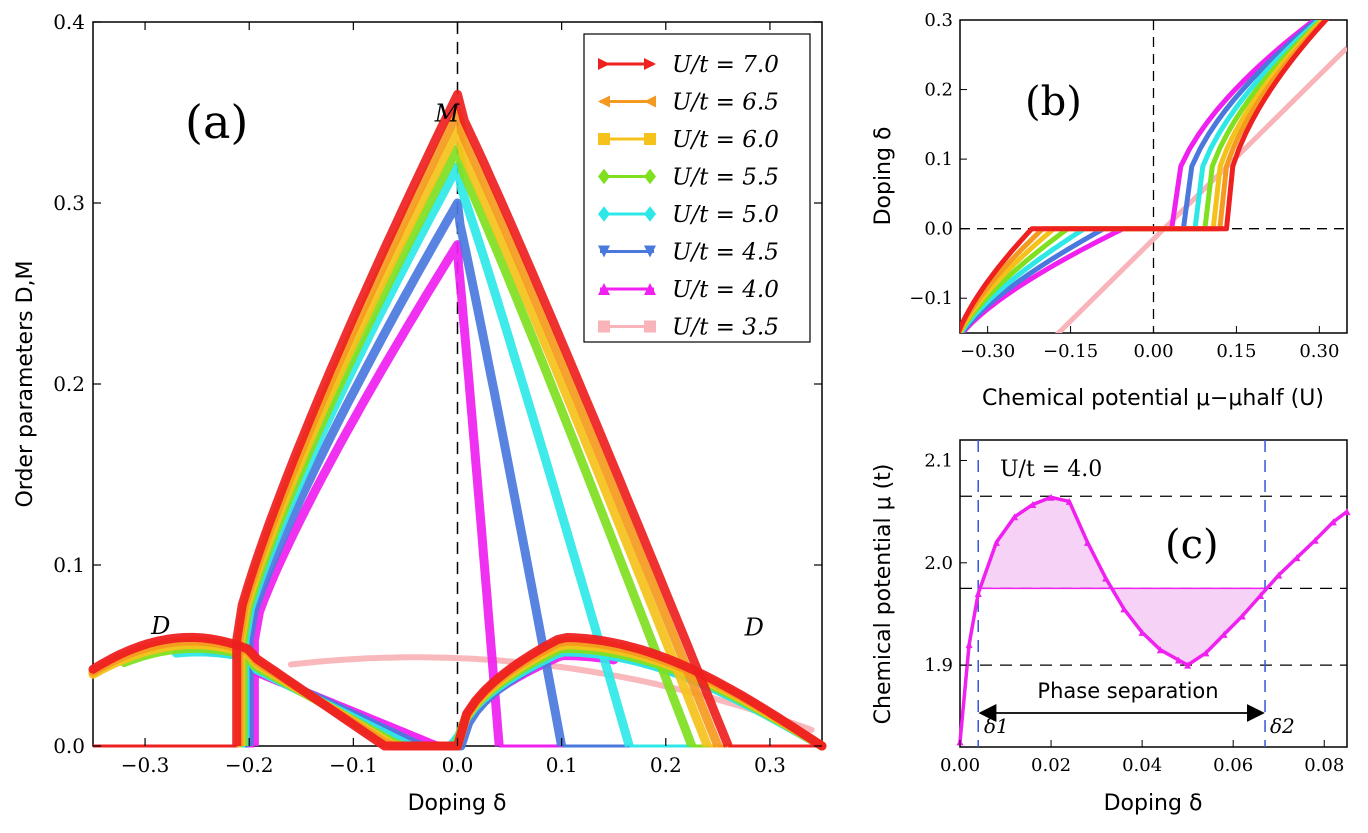 This screenshot has height=833, width=1368. Describe the element at coordinates (883, 176) in the screenshot. I see `panel-b-ylabel: Doping δ` at that location.